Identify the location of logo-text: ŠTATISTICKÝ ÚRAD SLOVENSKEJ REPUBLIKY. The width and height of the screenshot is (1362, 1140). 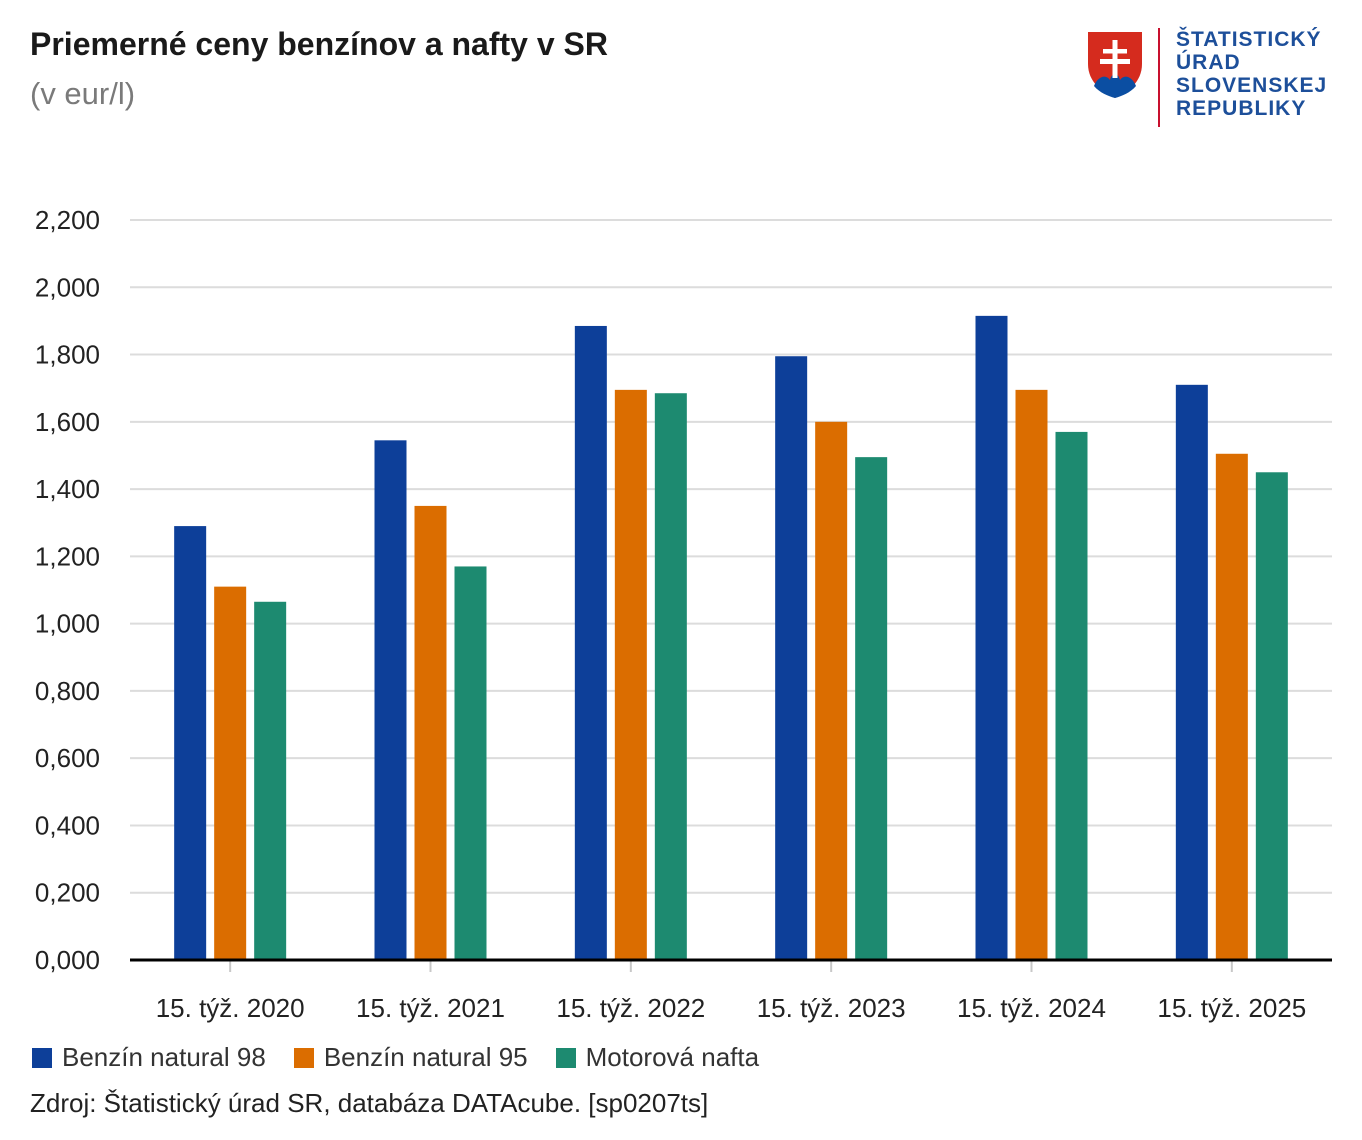
(1251, 74).